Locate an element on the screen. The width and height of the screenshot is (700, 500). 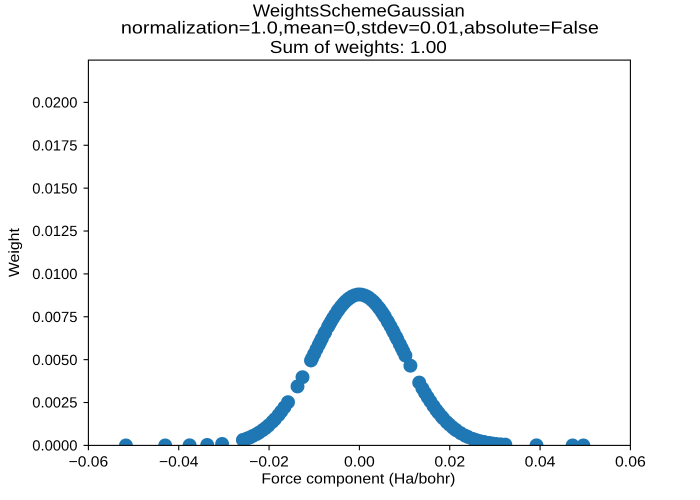
svg-text: 0.0075 is located at coordinates (54, 318).